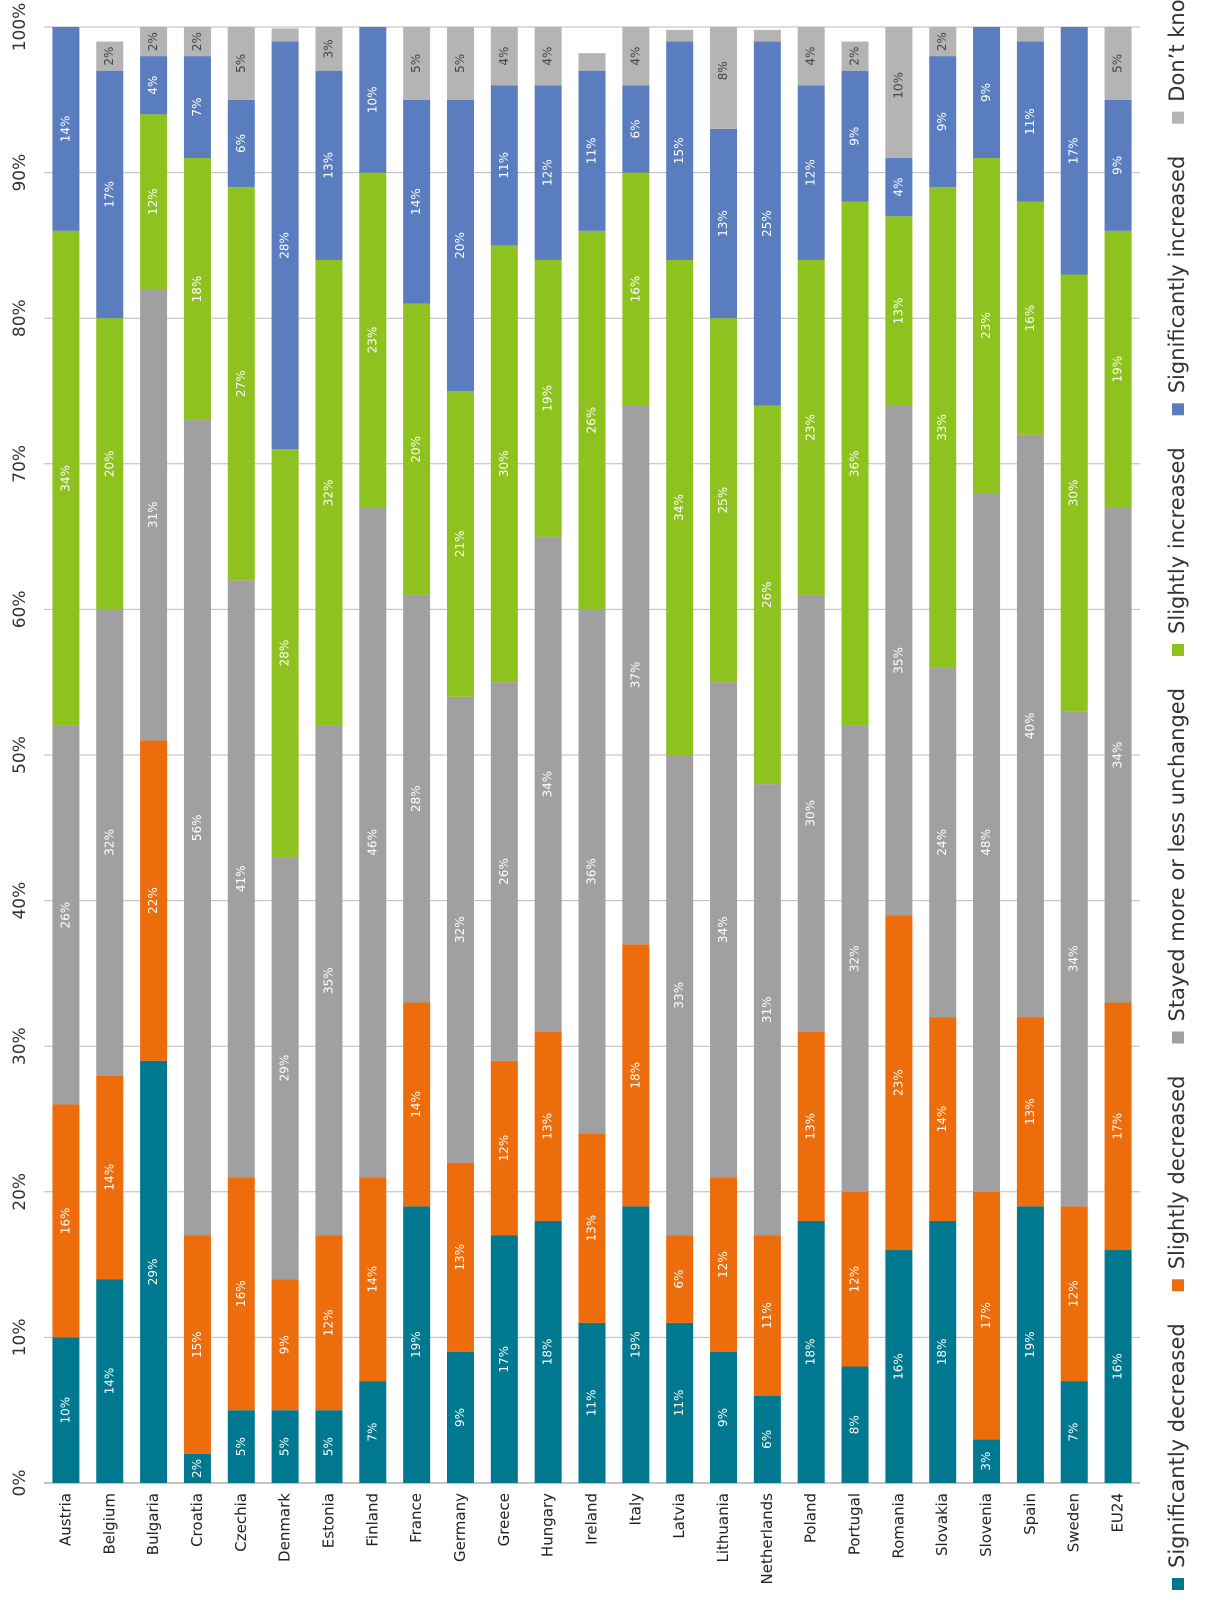 Image resolution: width=1222 pixels, height=1607 pixels. What do you see at coordinates (328, 1520) in the screenshot?
I see `x-tick-label: Estonia` at bounding box center [328, 1520].